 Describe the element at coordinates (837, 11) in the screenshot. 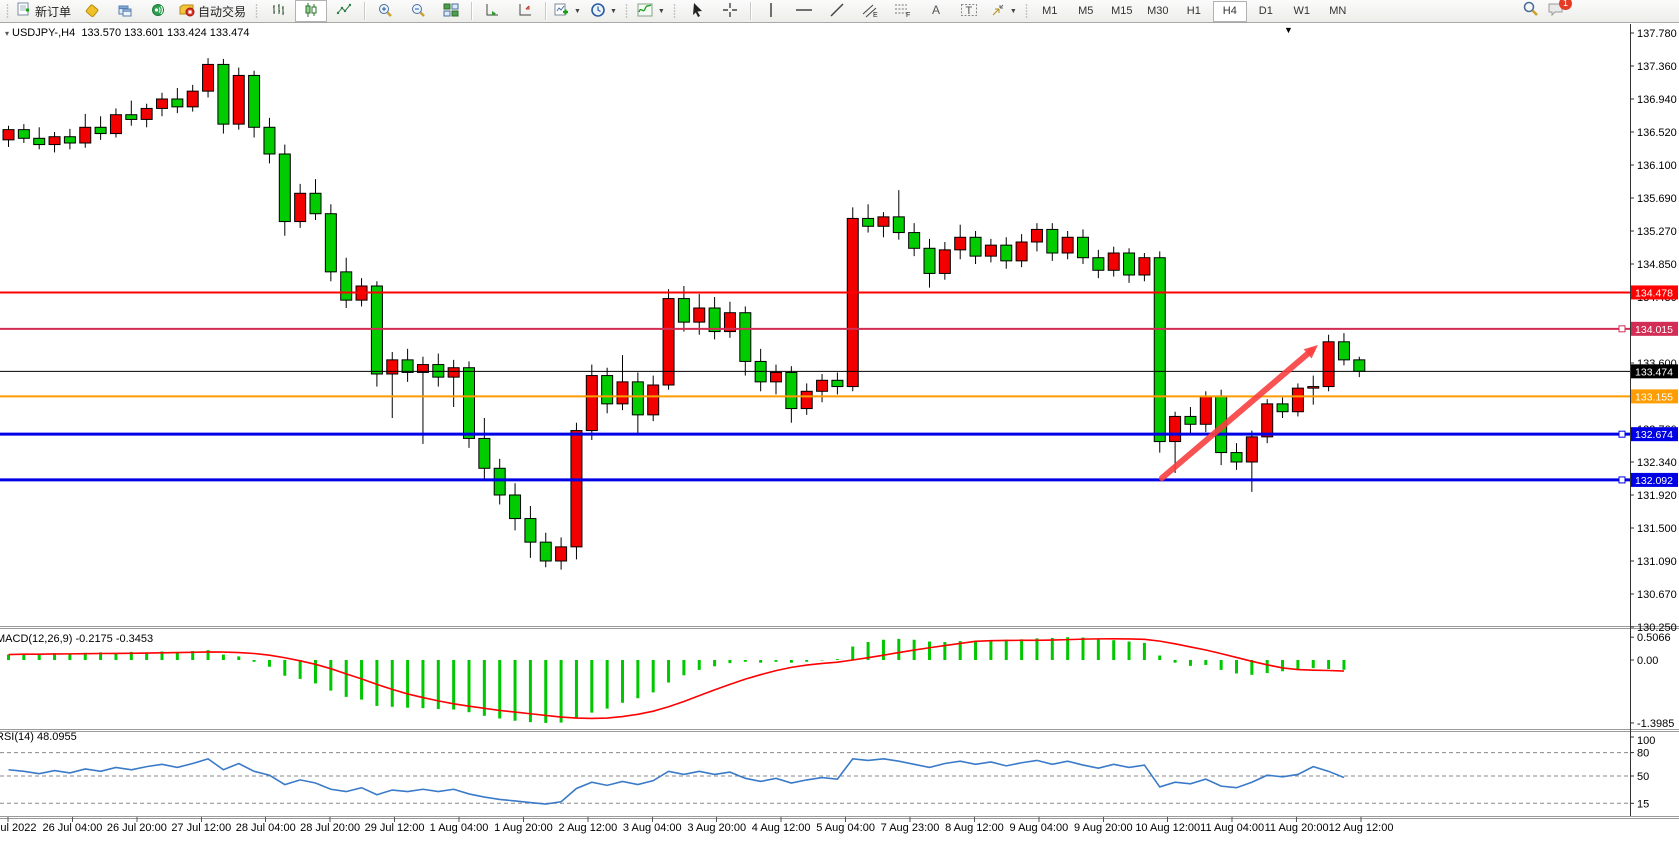

I see `trendline-tool-button` at that location.